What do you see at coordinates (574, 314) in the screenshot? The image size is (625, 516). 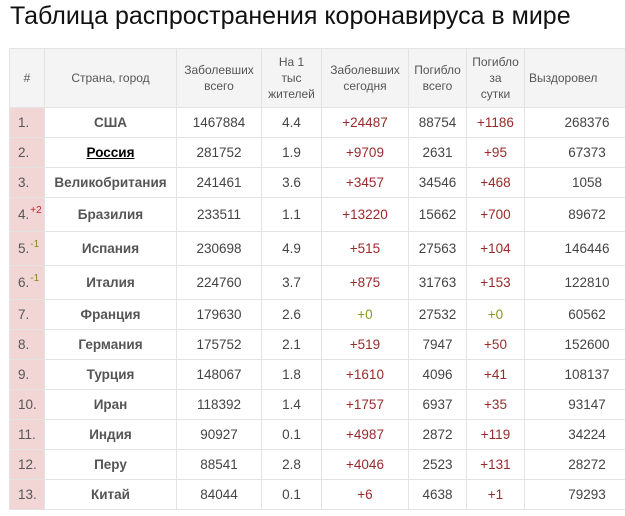 I see `recovered-cell: 60562` at bounding box center [574, 314].